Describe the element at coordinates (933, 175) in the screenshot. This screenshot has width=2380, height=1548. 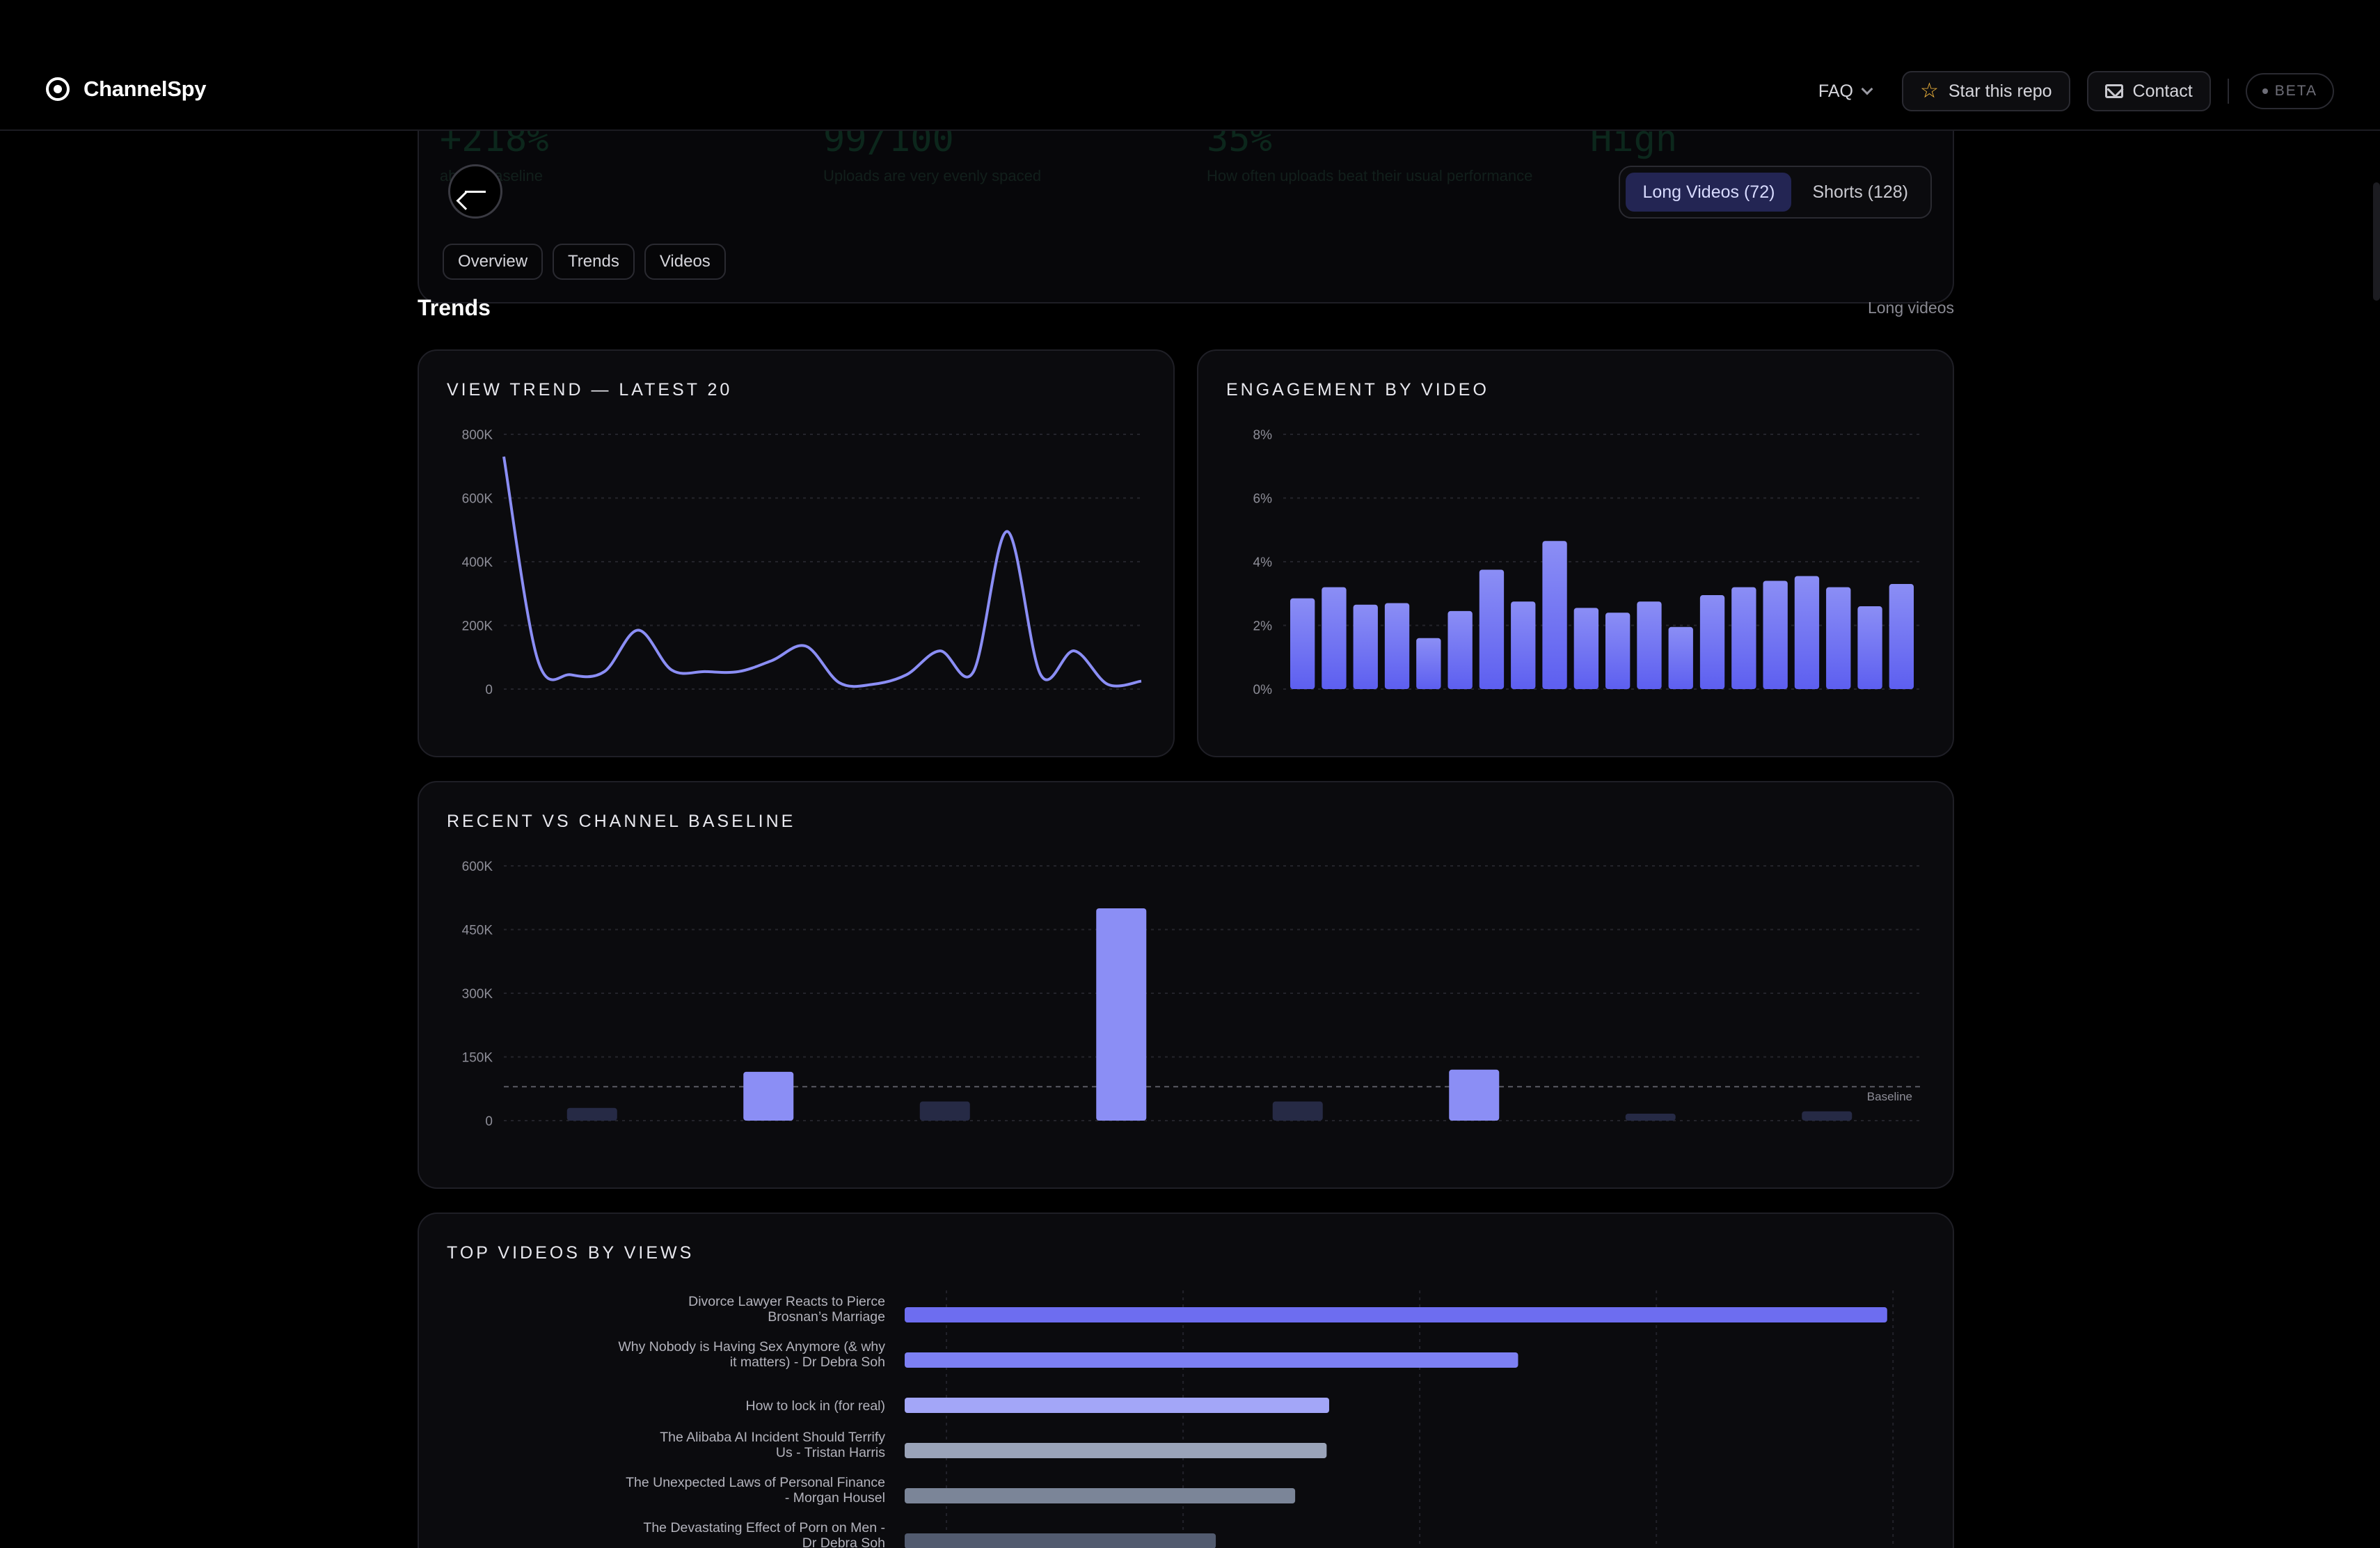
I see `stat-label: Uploads are very evenly spaced` at that location.